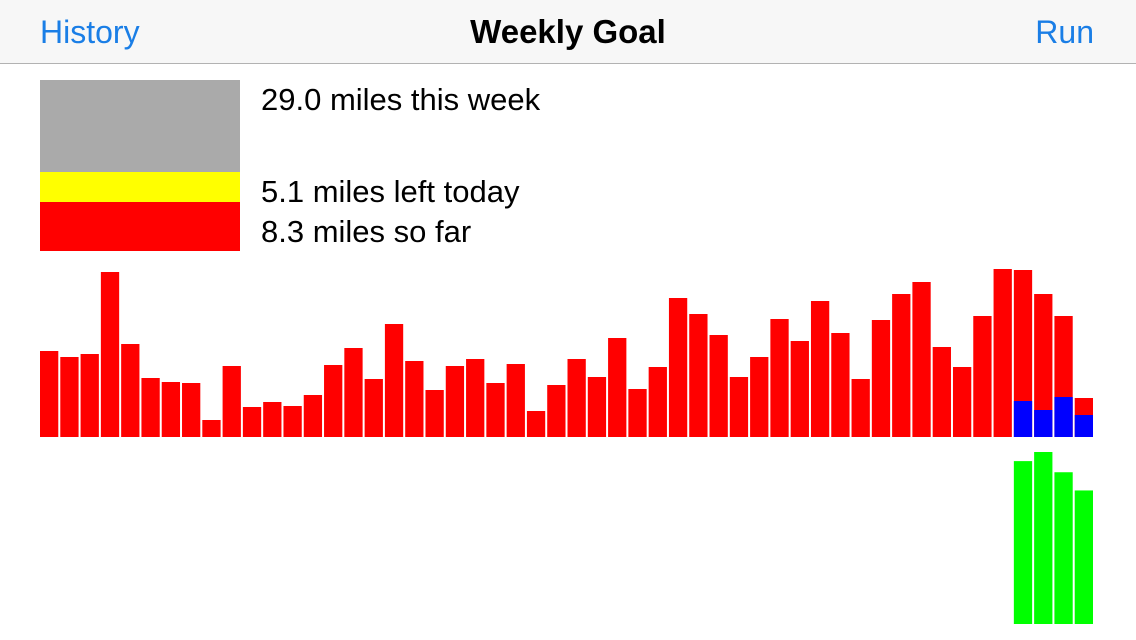 This screenshot has width=1136, height=640. I want to click on history-button: History, so click(90, 32).